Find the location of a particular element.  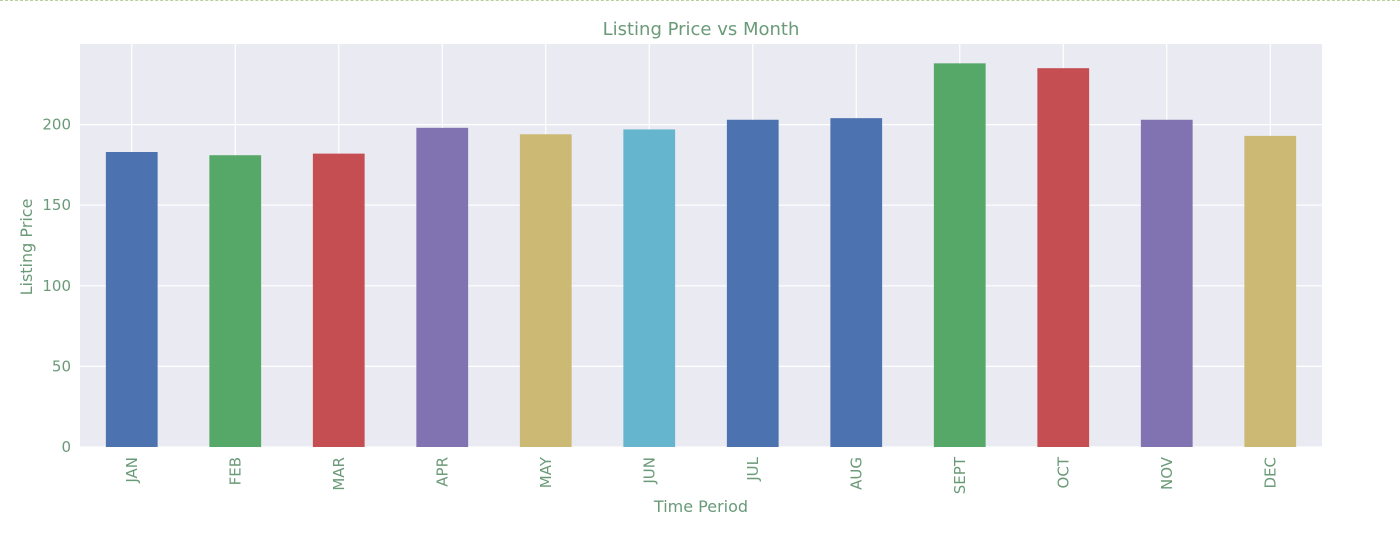

x-tick-label: SEPT is located at coordinates (960, 475).